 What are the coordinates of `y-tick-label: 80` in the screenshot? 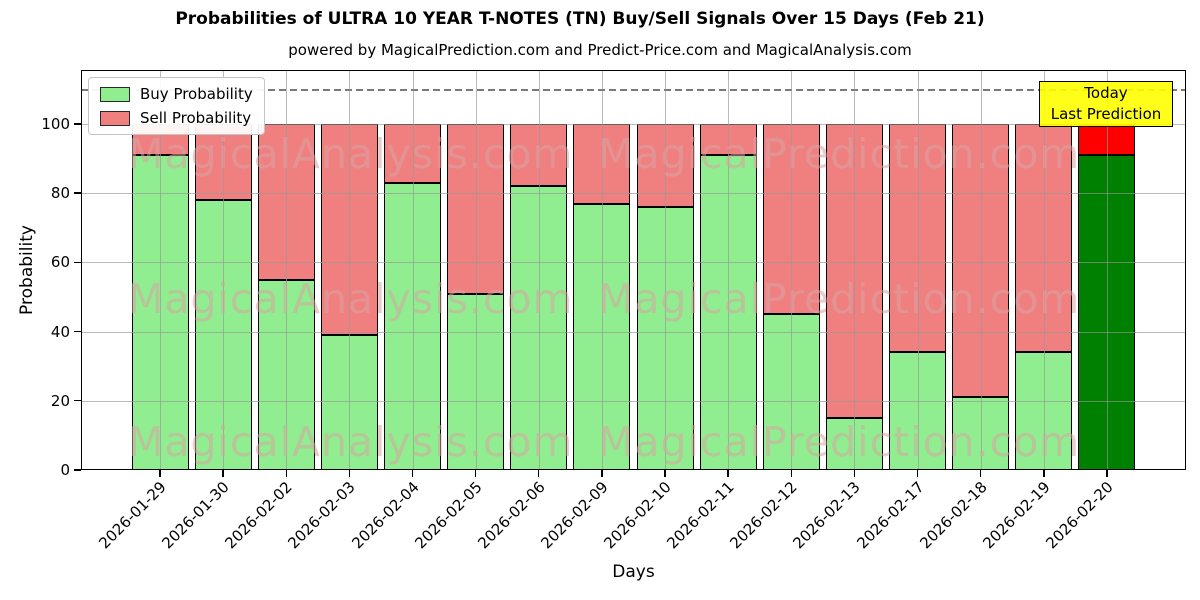 It's located at (60, 193).